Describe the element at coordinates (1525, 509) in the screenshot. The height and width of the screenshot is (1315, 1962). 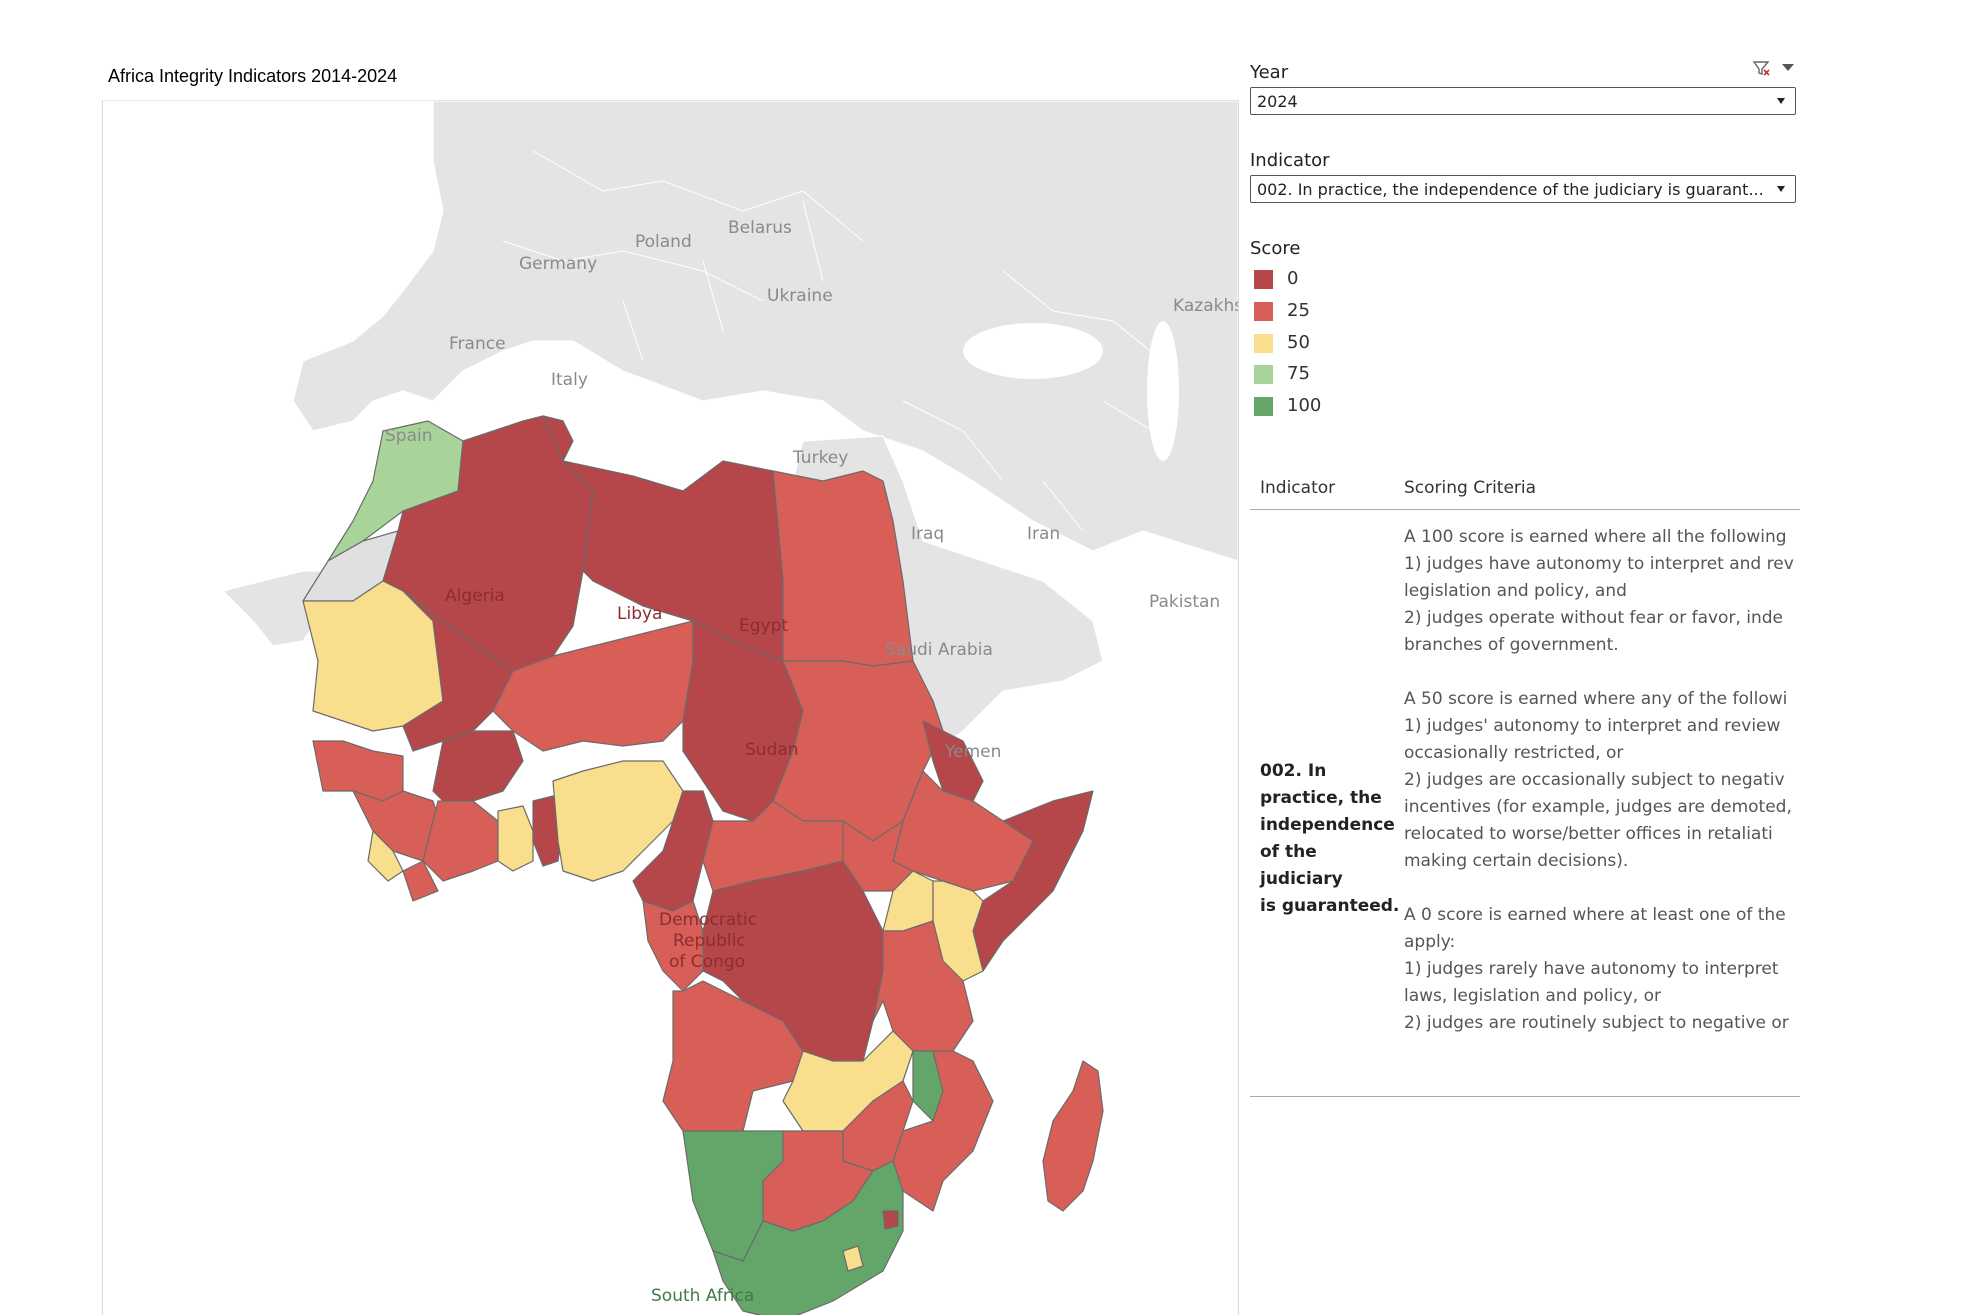
I see `table-header-divider` at that location.